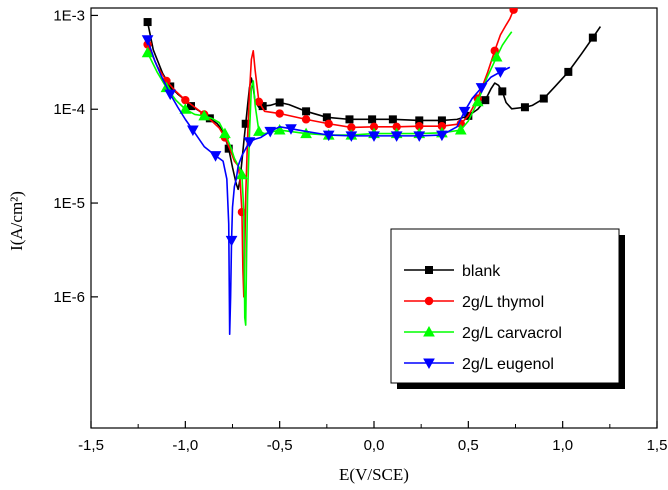  Describe the element at coordinates (508, 364) in the screenshot. I see `legend-label: 2g/L eugenol` at that location.